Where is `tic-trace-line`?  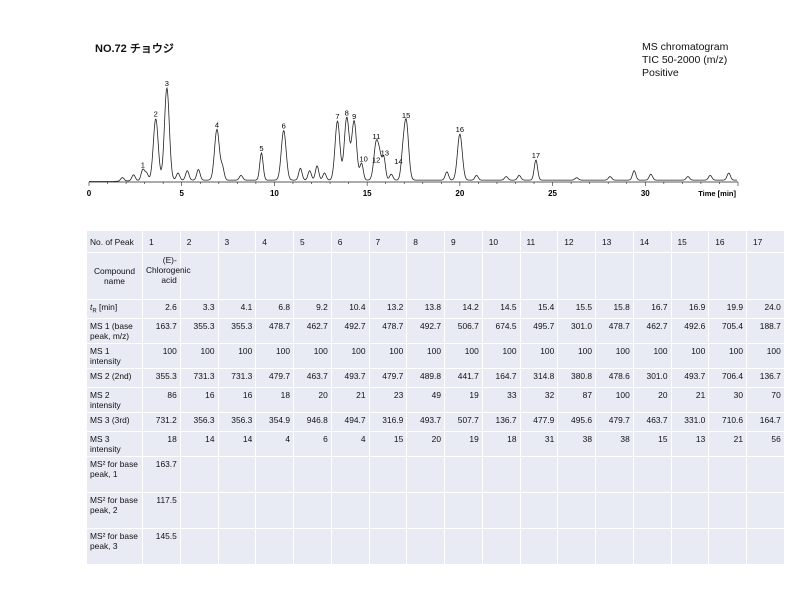 tic-trace-line is located at coordinates (413, 134).